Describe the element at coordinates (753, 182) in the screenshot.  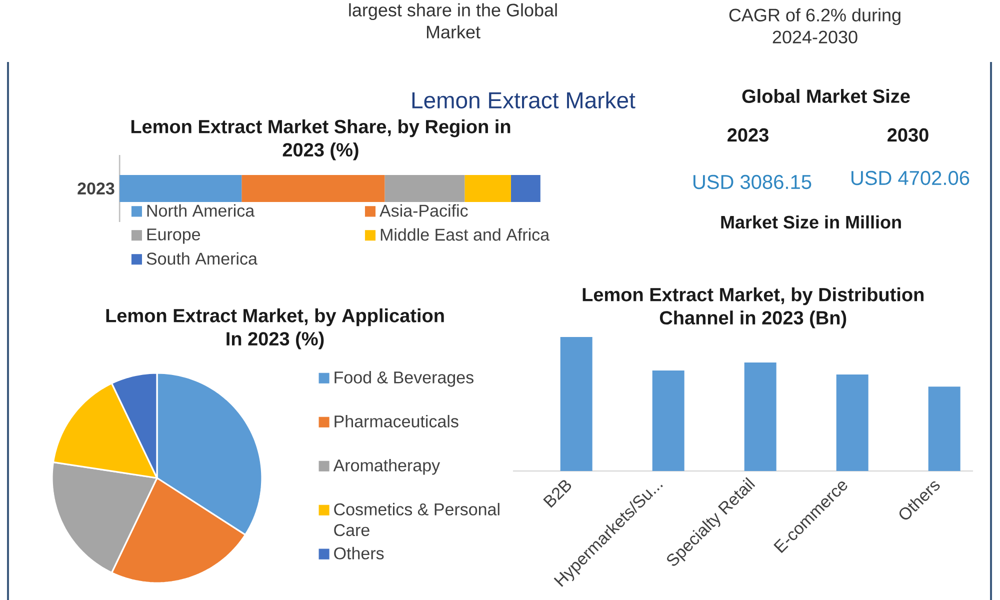
I see `data-label: USD 3086.15` at that location.